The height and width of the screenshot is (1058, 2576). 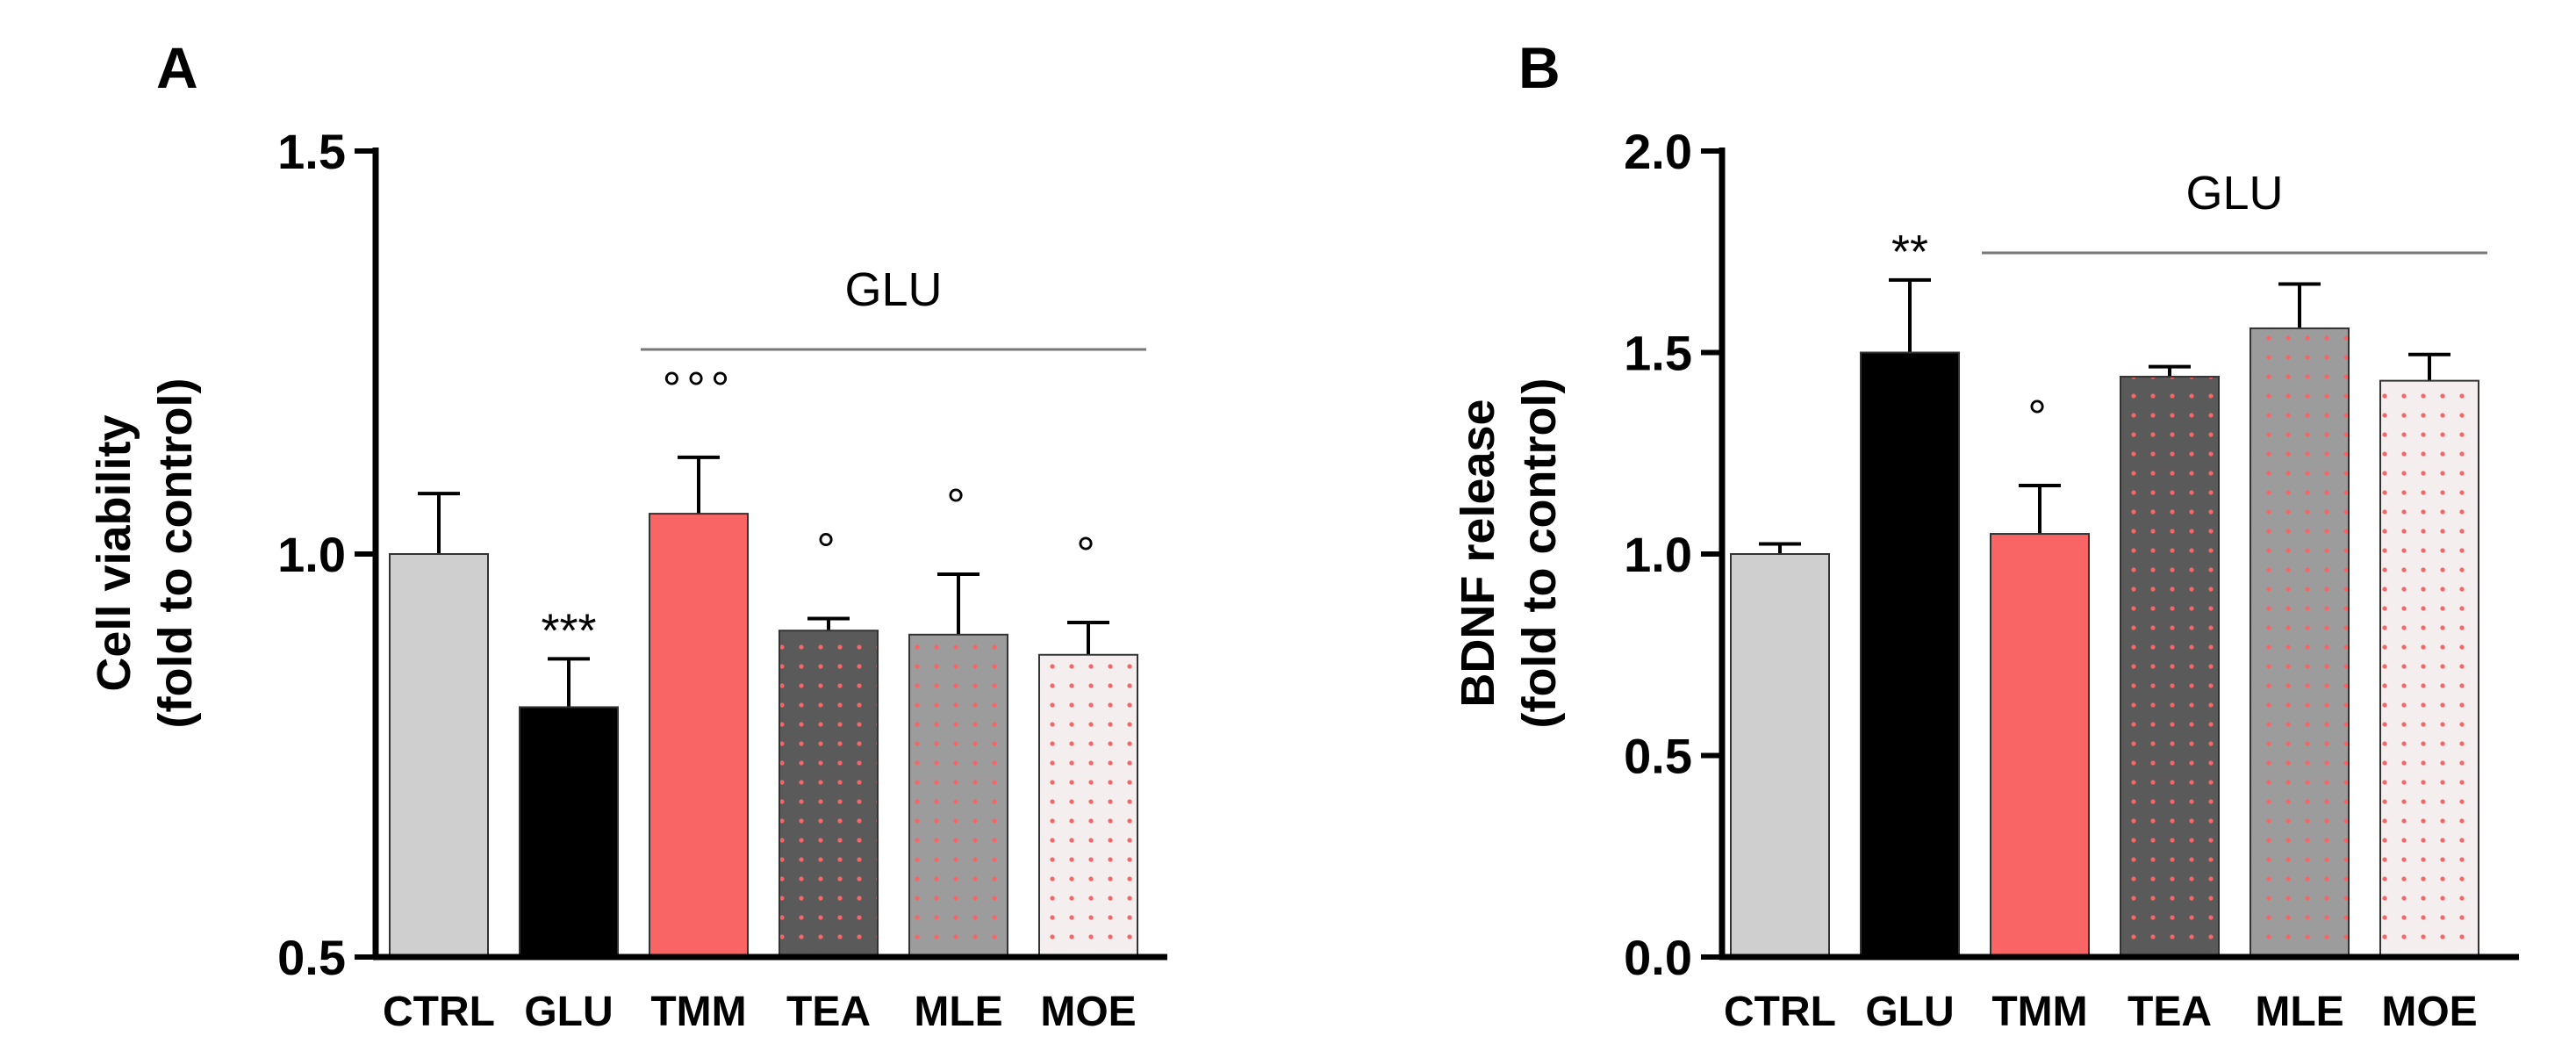 What do you see at coordinates (958, 506) in the screenshot?
I see `significance-mle: °` at bounding box center [958, 506].